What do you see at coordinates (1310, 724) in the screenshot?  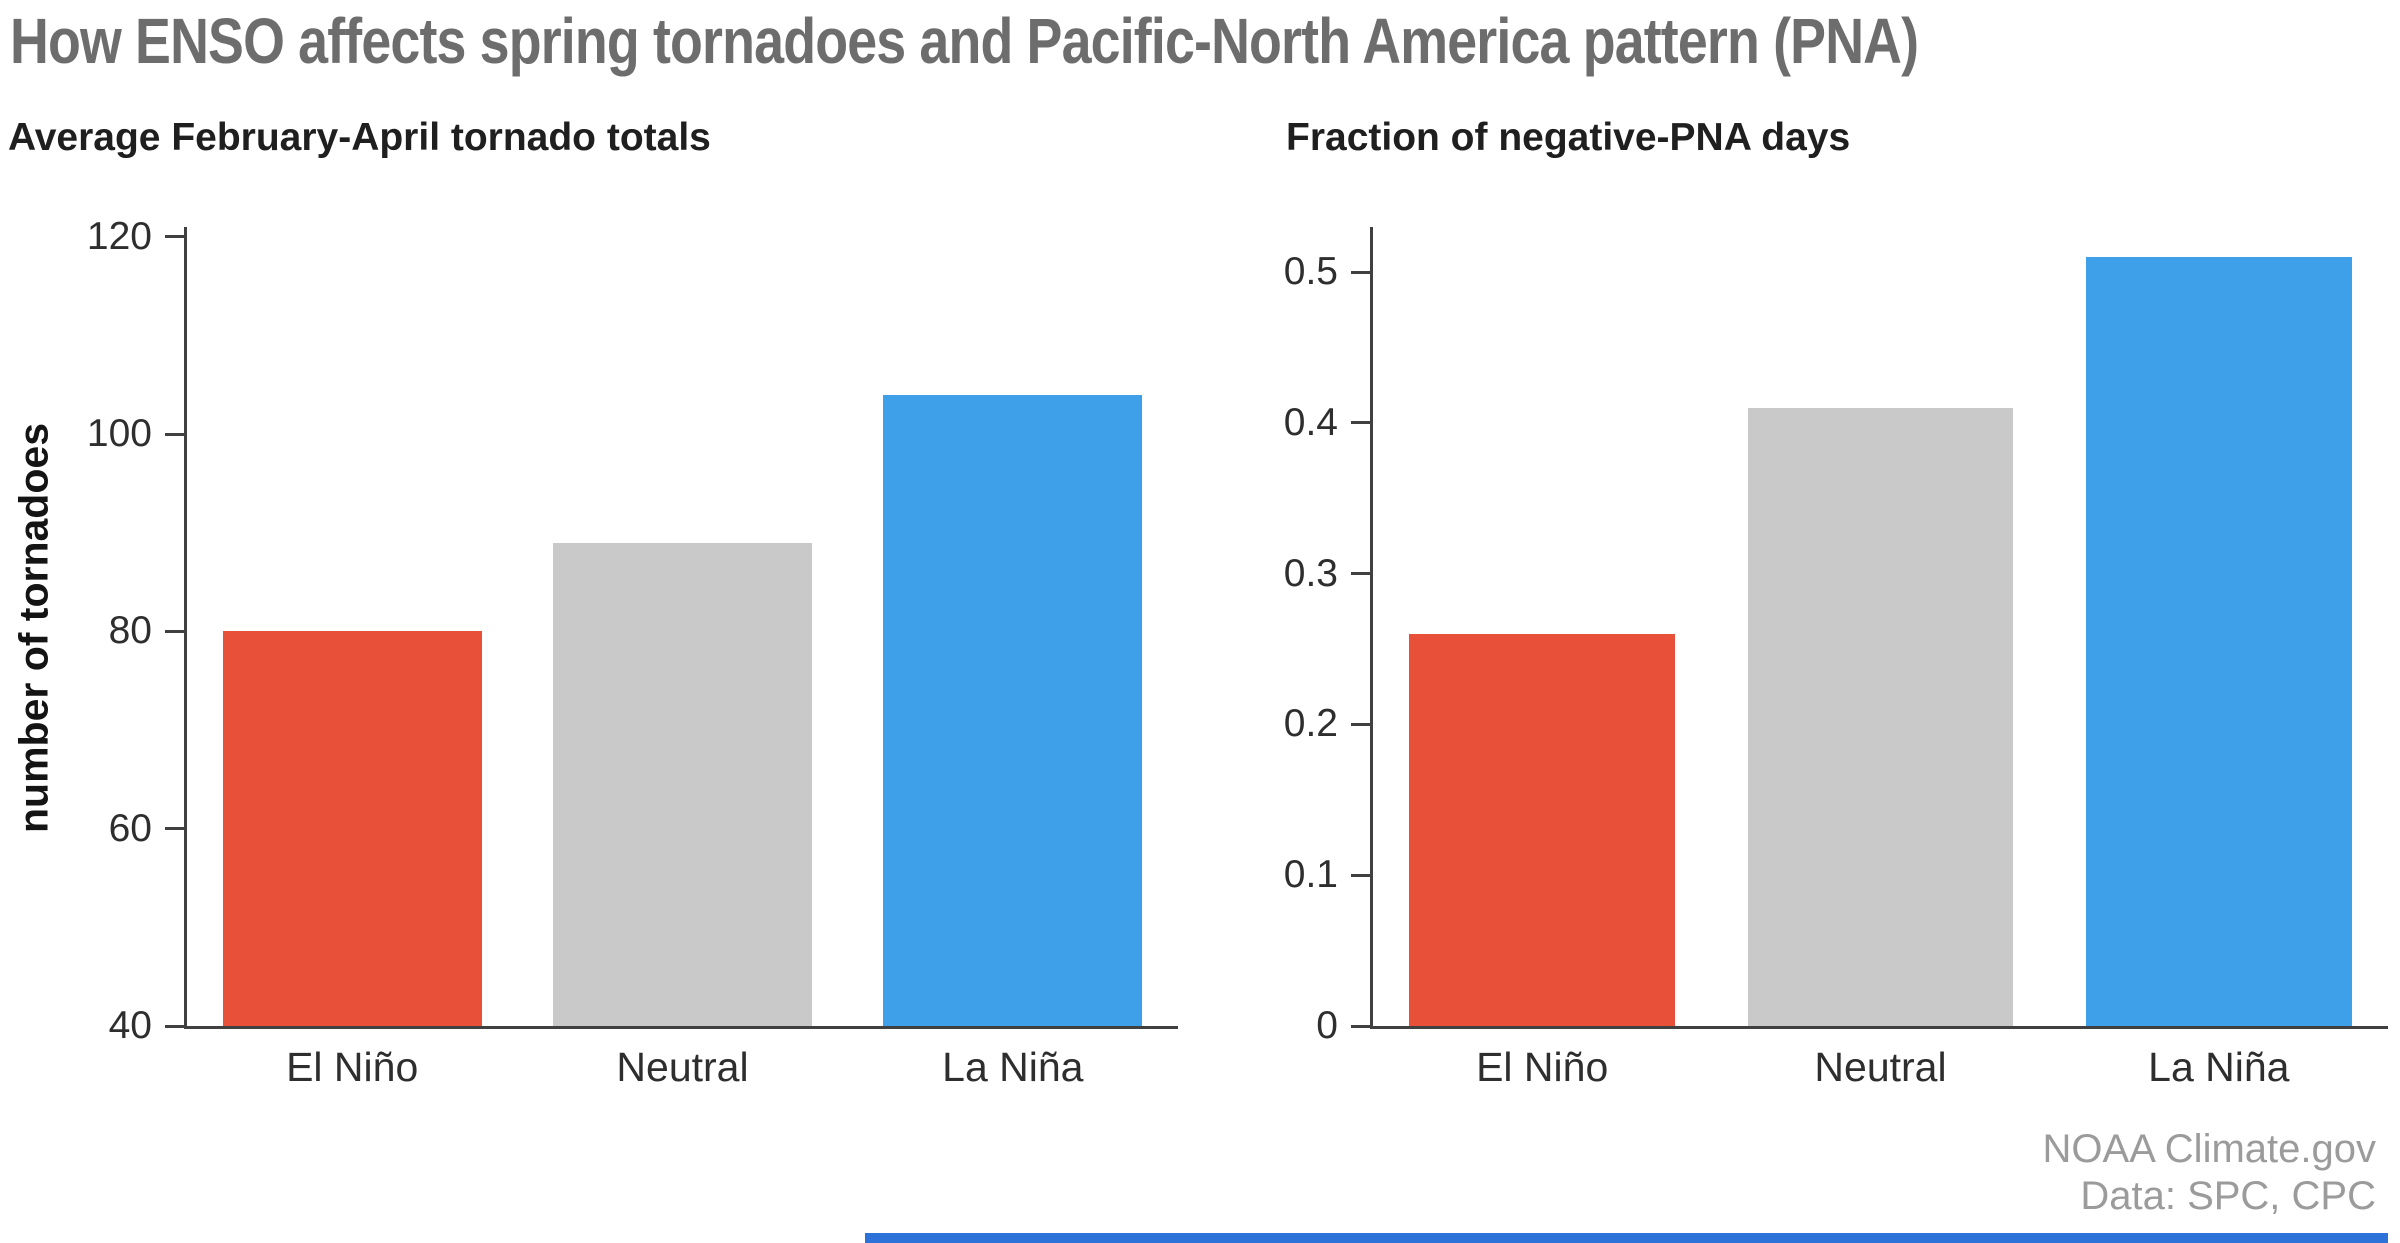 I see `y-tick-label: 0.2` at bounding box center [1310, 724].